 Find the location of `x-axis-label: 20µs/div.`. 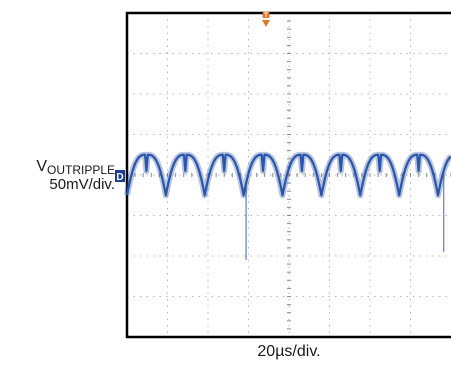

x-axis-label: 20µs/div. is located at coordinates (289, 351).